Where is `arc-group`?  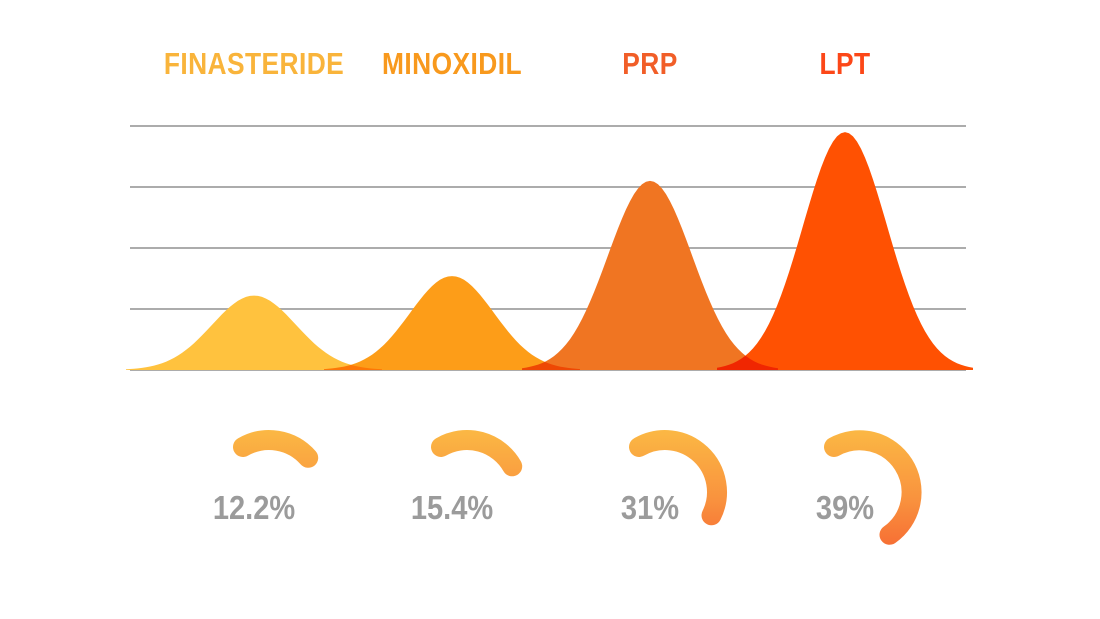 arc-group is located at coordinates (577, 487).